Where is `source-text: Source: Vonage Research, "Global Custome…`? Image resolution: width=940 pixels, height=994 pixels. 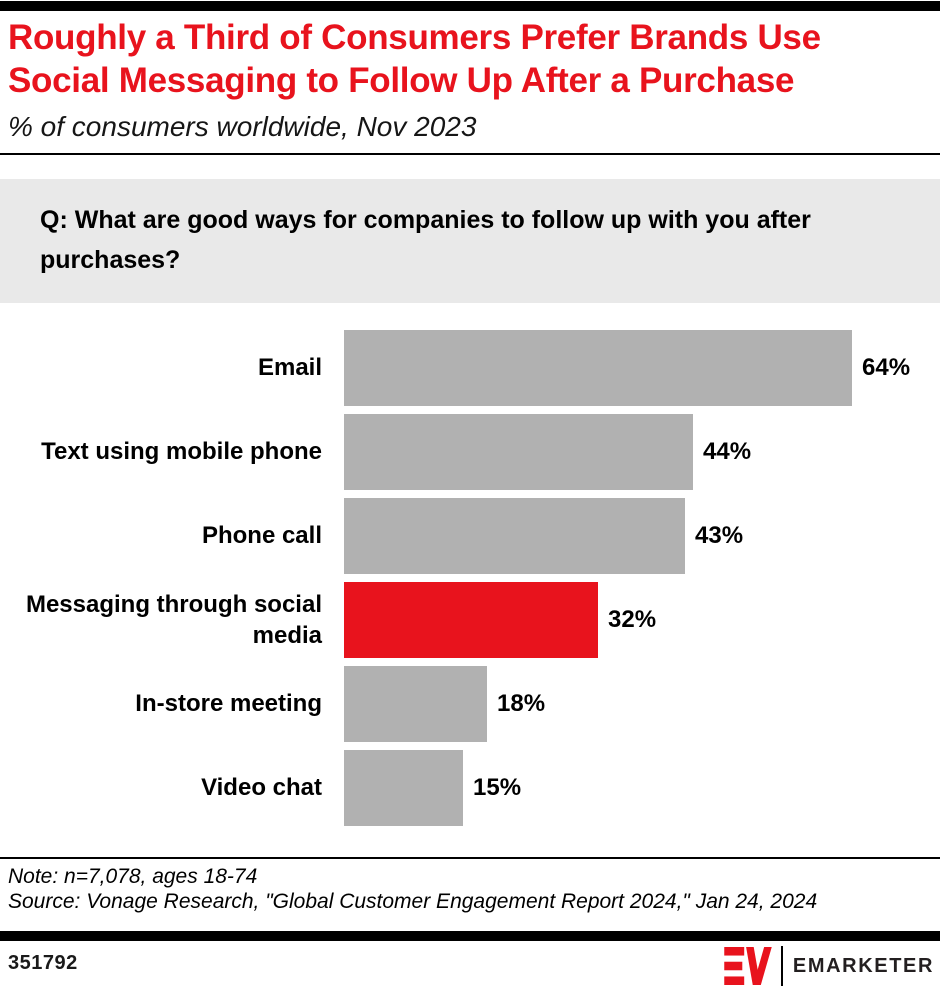
source-text: Source: Vonage Research, "Global Custome… is located at coordinates (413, 901).